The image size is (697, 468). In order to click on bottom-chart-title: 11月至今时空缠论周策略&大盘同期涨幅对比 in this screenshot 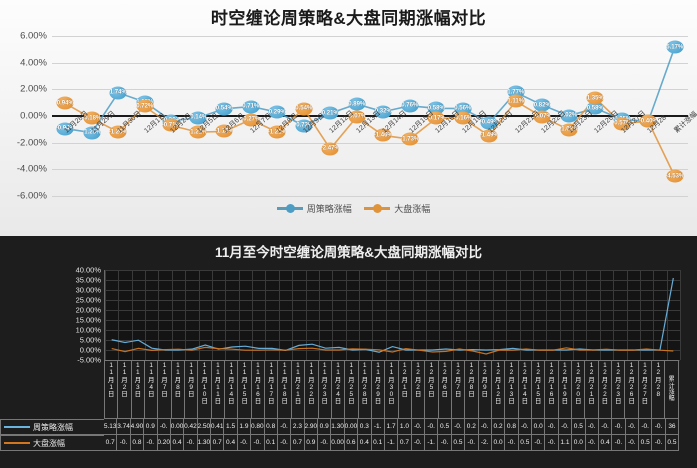, I will do `click(348, 252)`.